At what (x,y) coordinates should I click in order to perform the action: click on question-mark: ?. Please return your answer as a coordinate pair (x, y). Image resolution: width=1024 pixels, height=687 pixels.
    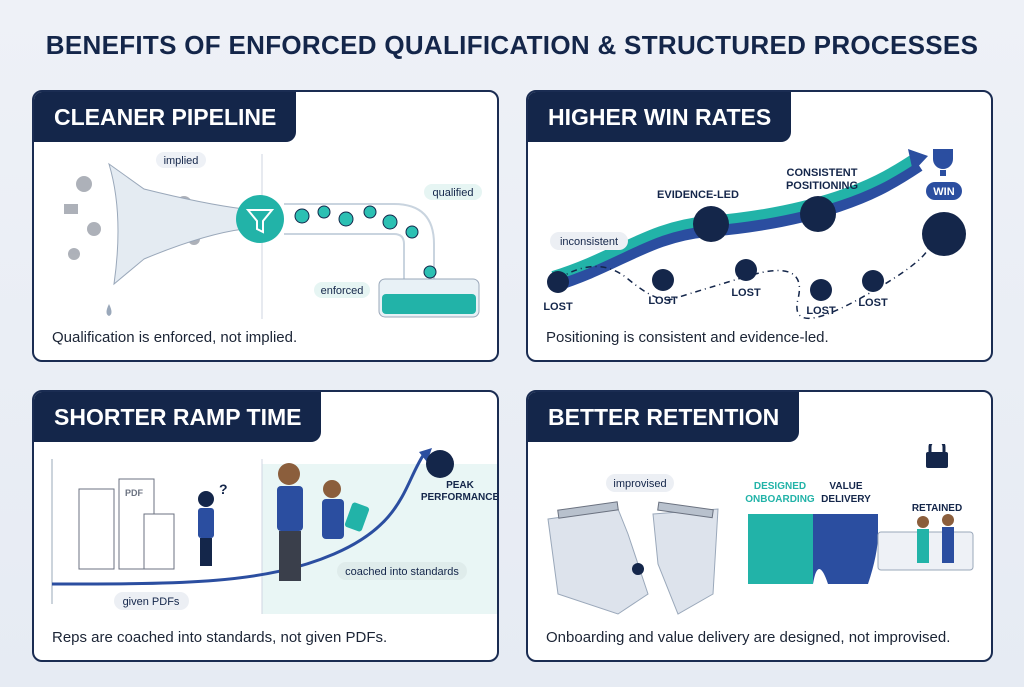
    Looking at the image, I should click on (223, 489).